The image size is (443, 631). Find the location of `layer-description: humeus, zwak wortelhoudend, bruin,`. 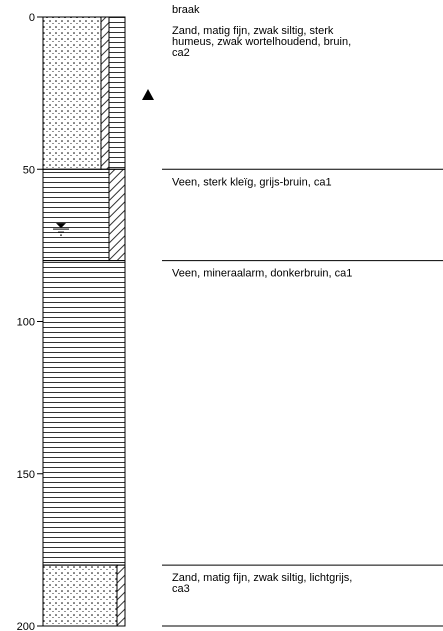

layer-description: humeus, zwak wortelhoudend, bruin, is located at coordinates (261, 42).